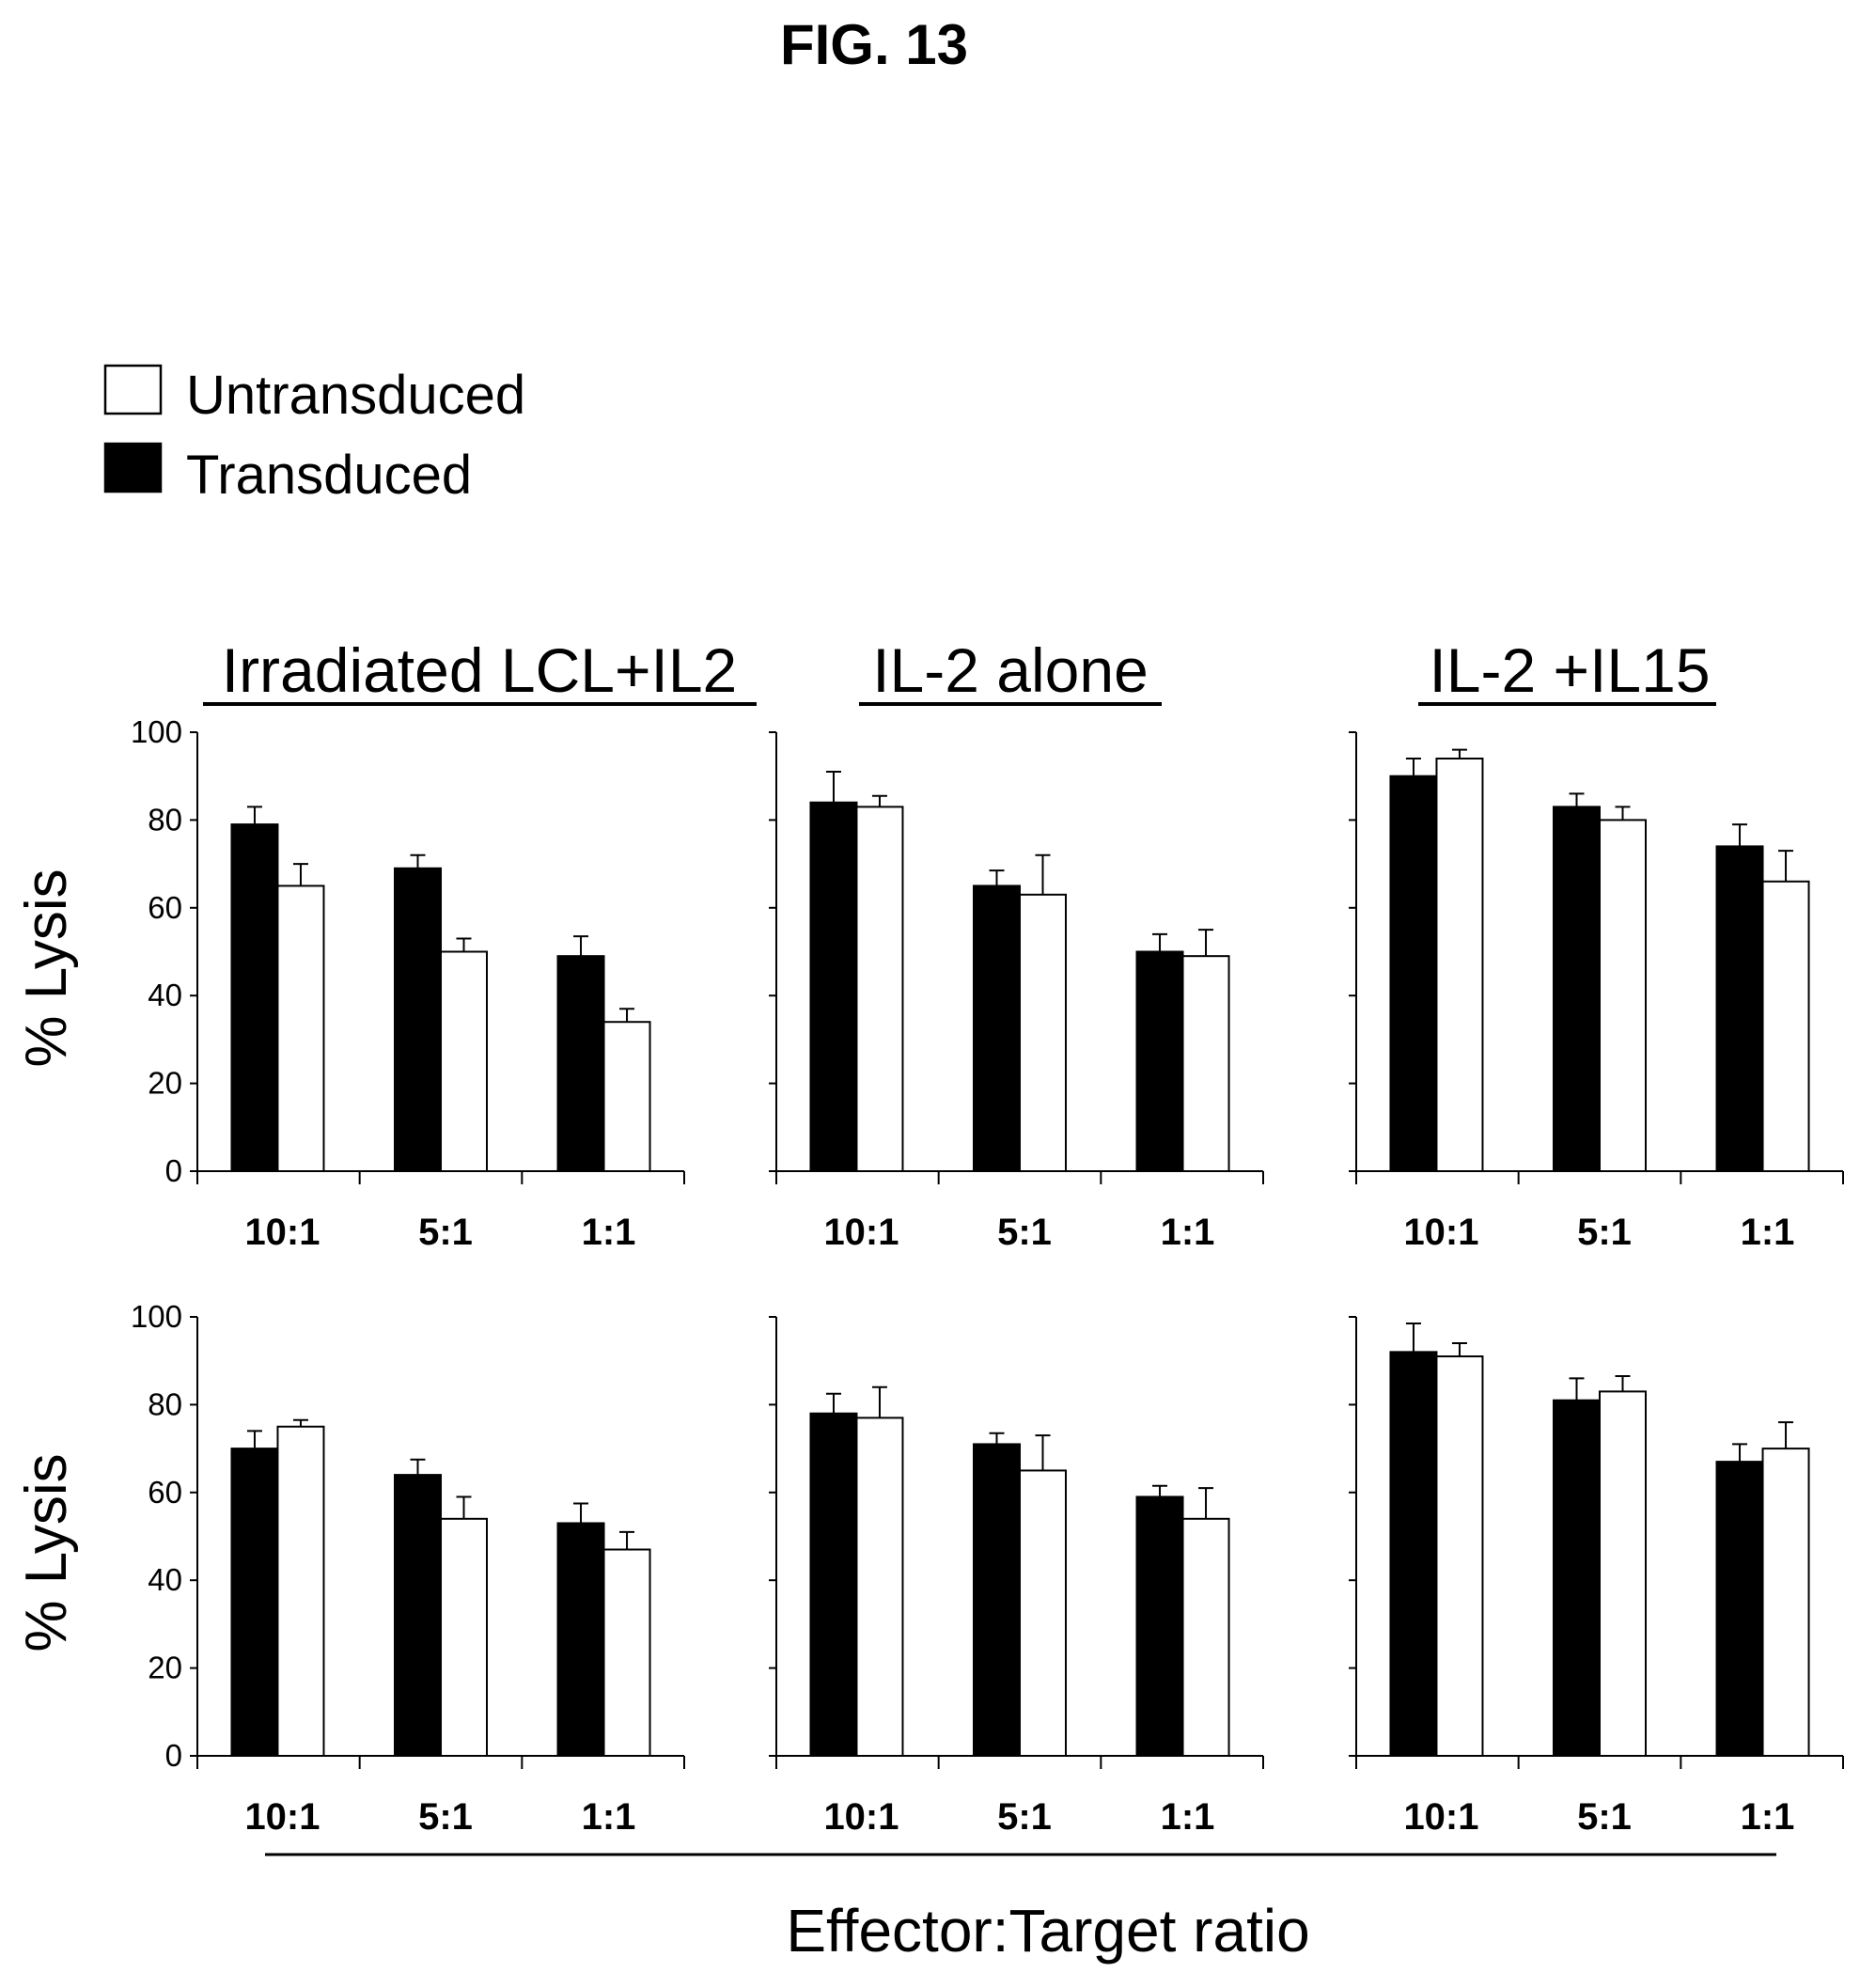 The image size is (1860, 1988). What do you see at coordinates (314, 435) in the screenshot?
I see `legend: Untransduced Transduced` at bounding box center [314, 435].